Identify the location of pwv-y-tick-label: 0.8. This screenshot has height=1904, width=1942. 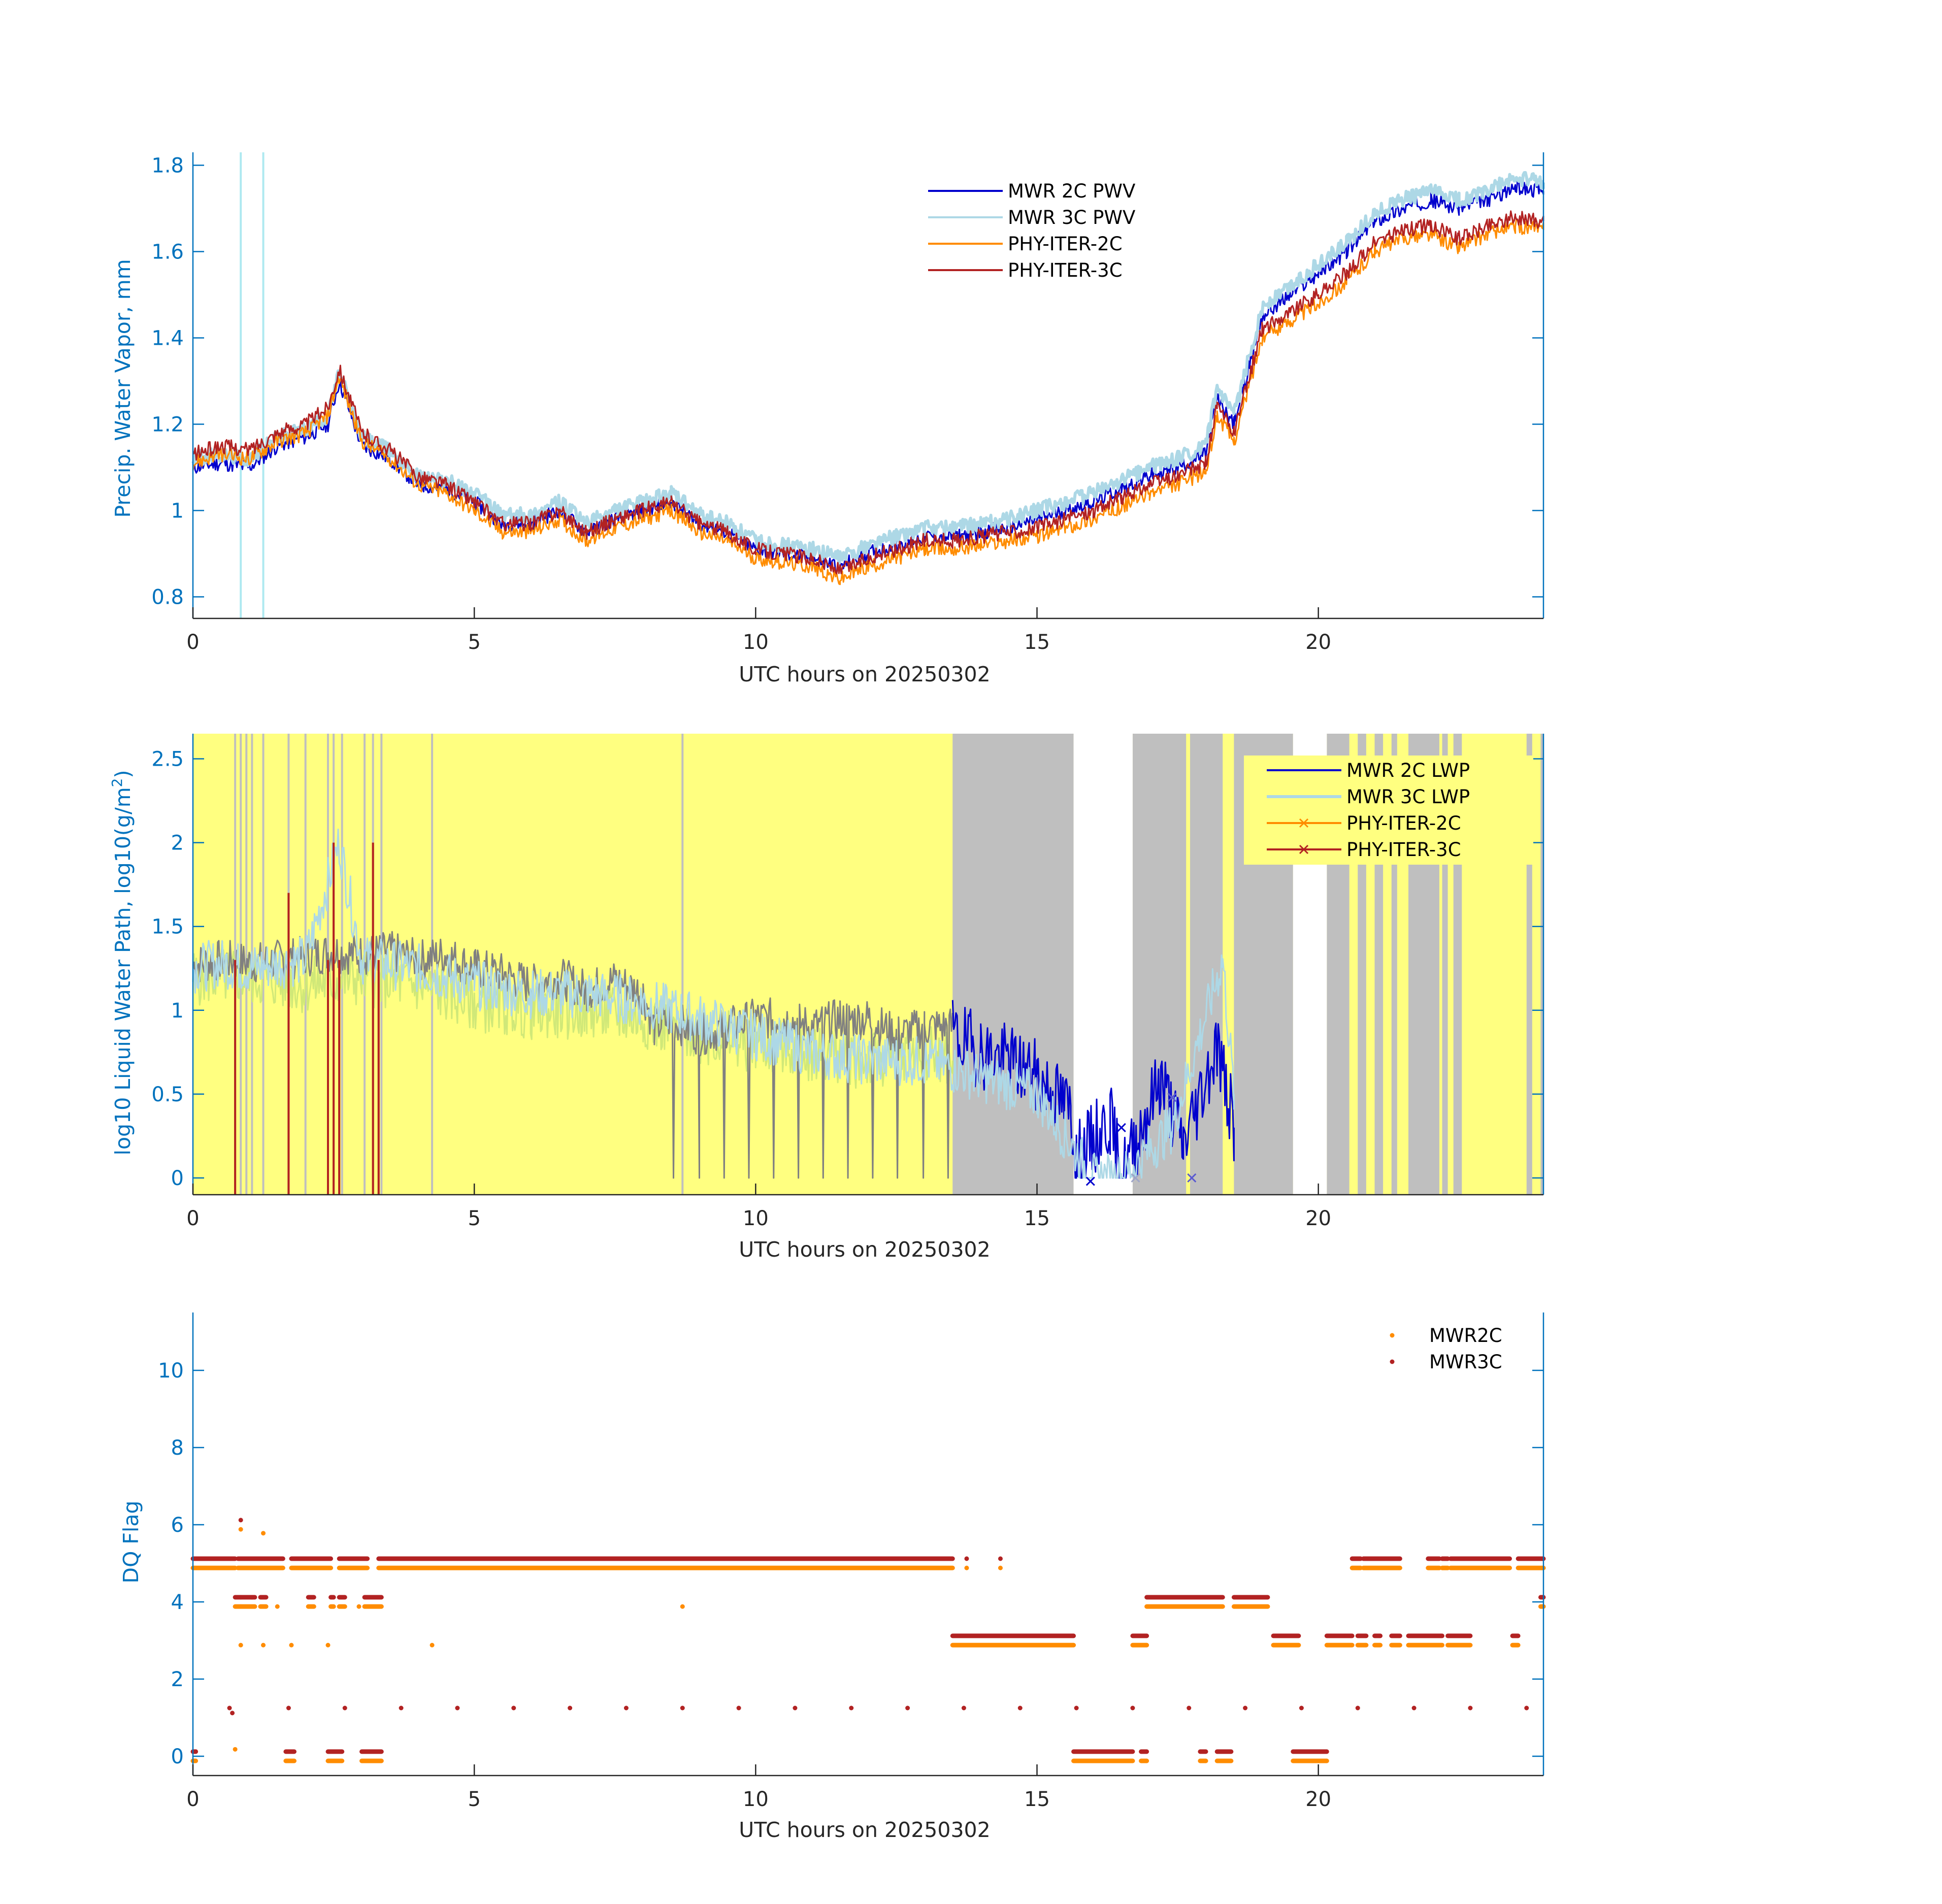
(167, 598).